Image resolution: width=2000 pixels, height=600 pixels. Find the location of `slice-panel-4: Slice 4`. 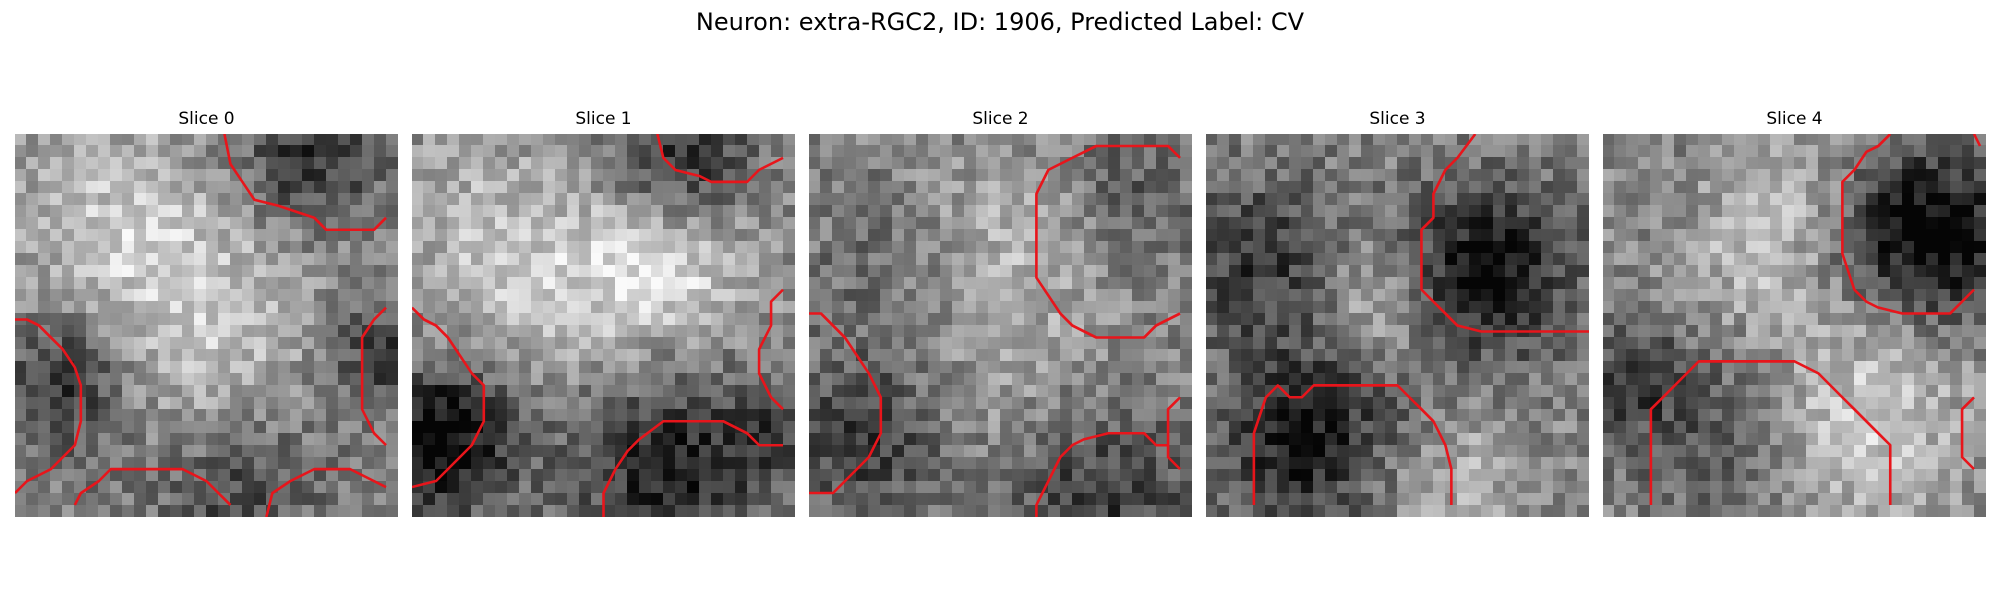

slice-panel-4: Slice 4 is located at coordinates (1794, 313).